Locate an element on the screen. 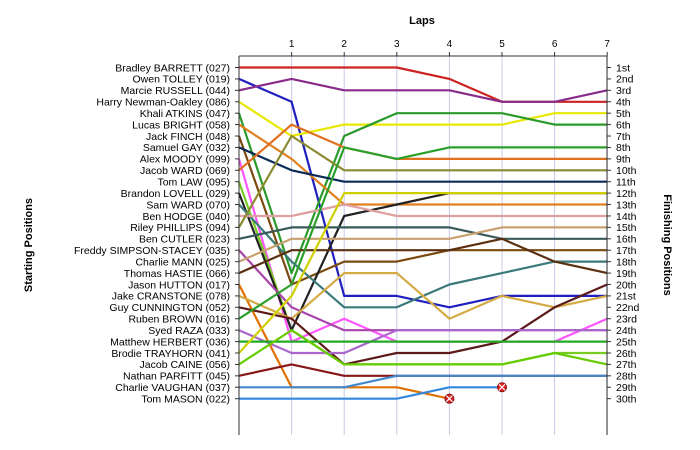 The height and width of the screenshot is (450, 700). x-tick-label: 1 is located at coordinates (292, 44).